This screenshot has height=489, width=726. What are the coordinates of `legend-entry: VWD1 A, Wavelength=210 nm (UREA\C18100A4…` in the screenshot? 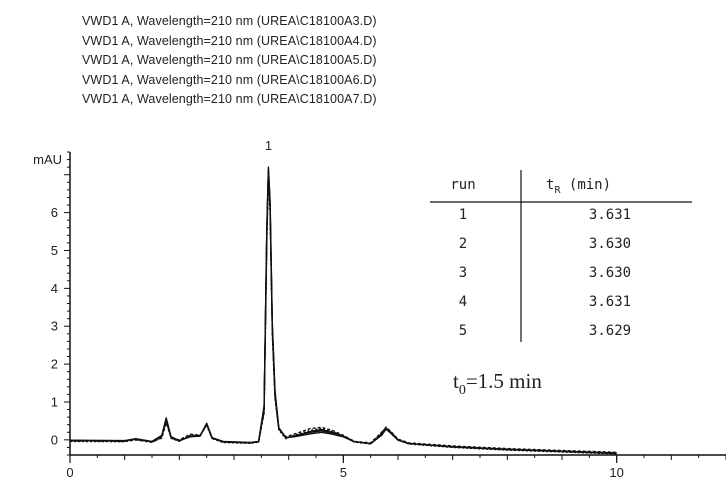 It's located at (229, 40).